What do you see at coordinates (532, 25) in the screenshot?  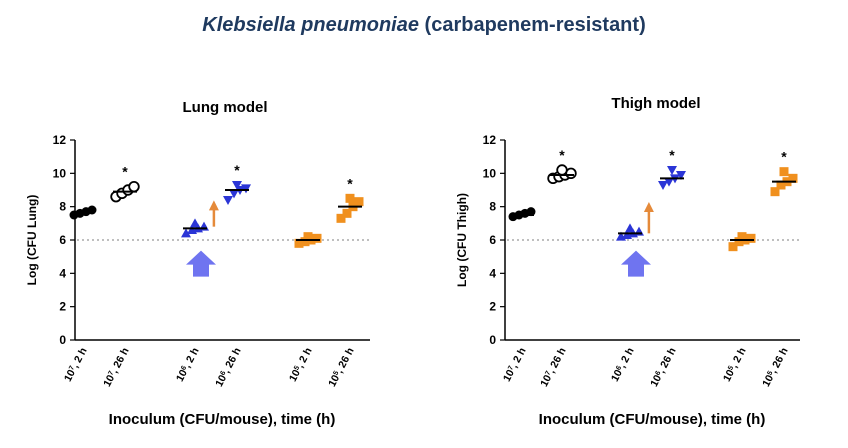 I see `figure-title-qualifier: (carbapenem-resistant)` at bounding box center [532, 25].